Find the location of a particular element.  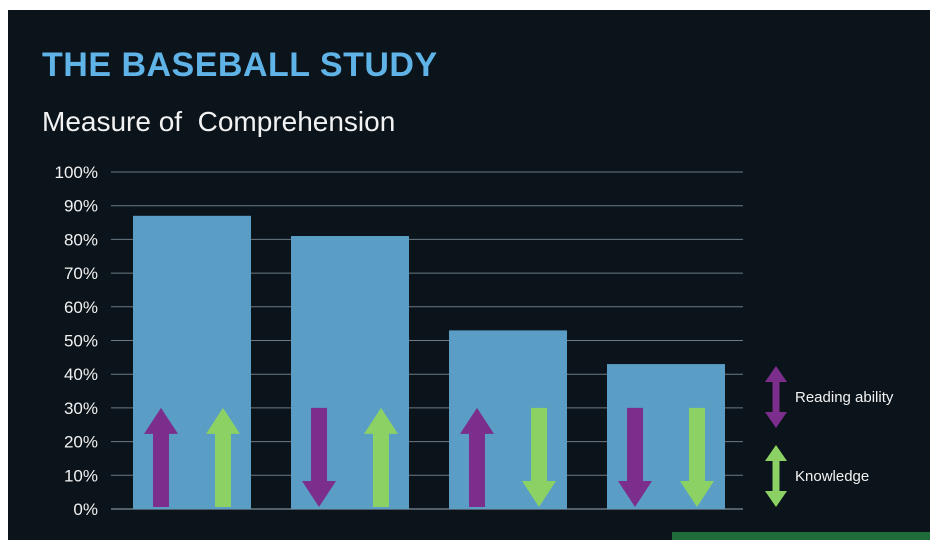

y-tick-label: 60% is located at coordinates (81, 307).